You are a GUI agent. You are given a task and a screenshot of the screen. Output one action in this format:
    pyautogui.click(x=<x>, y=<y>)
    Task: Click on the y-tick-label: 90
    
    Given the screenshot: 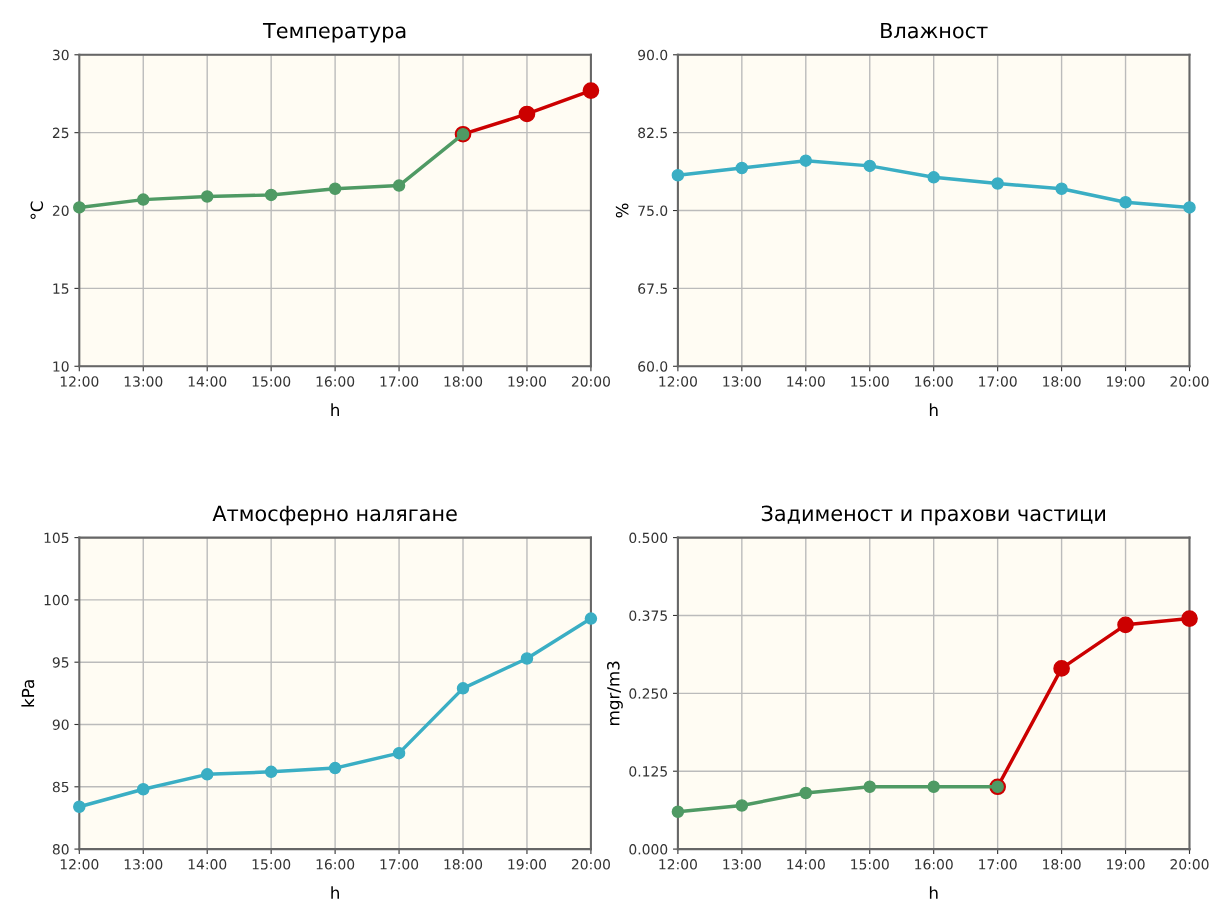 What is the action you would take?
    pyautogui.click(x=60, y=724)
    